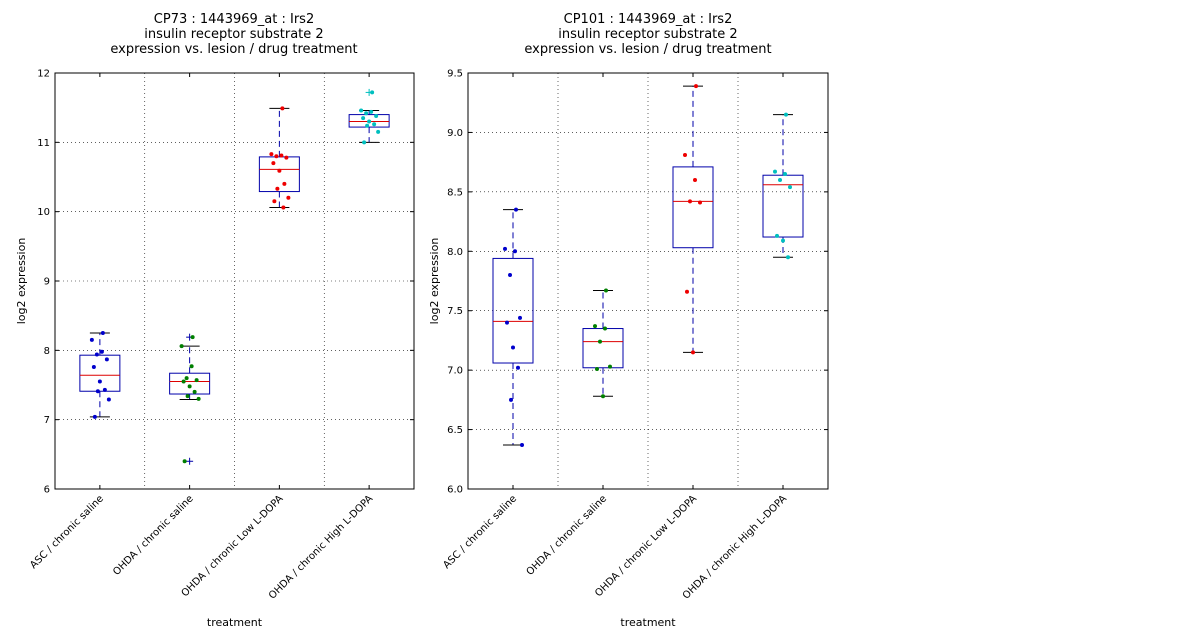 The height and width of the screenshot is (644, 1200). What do you see at coordinates (455, 74) in the screenshot?
I see `y-tick-label: 9.5` at bounding box center [455, 74].